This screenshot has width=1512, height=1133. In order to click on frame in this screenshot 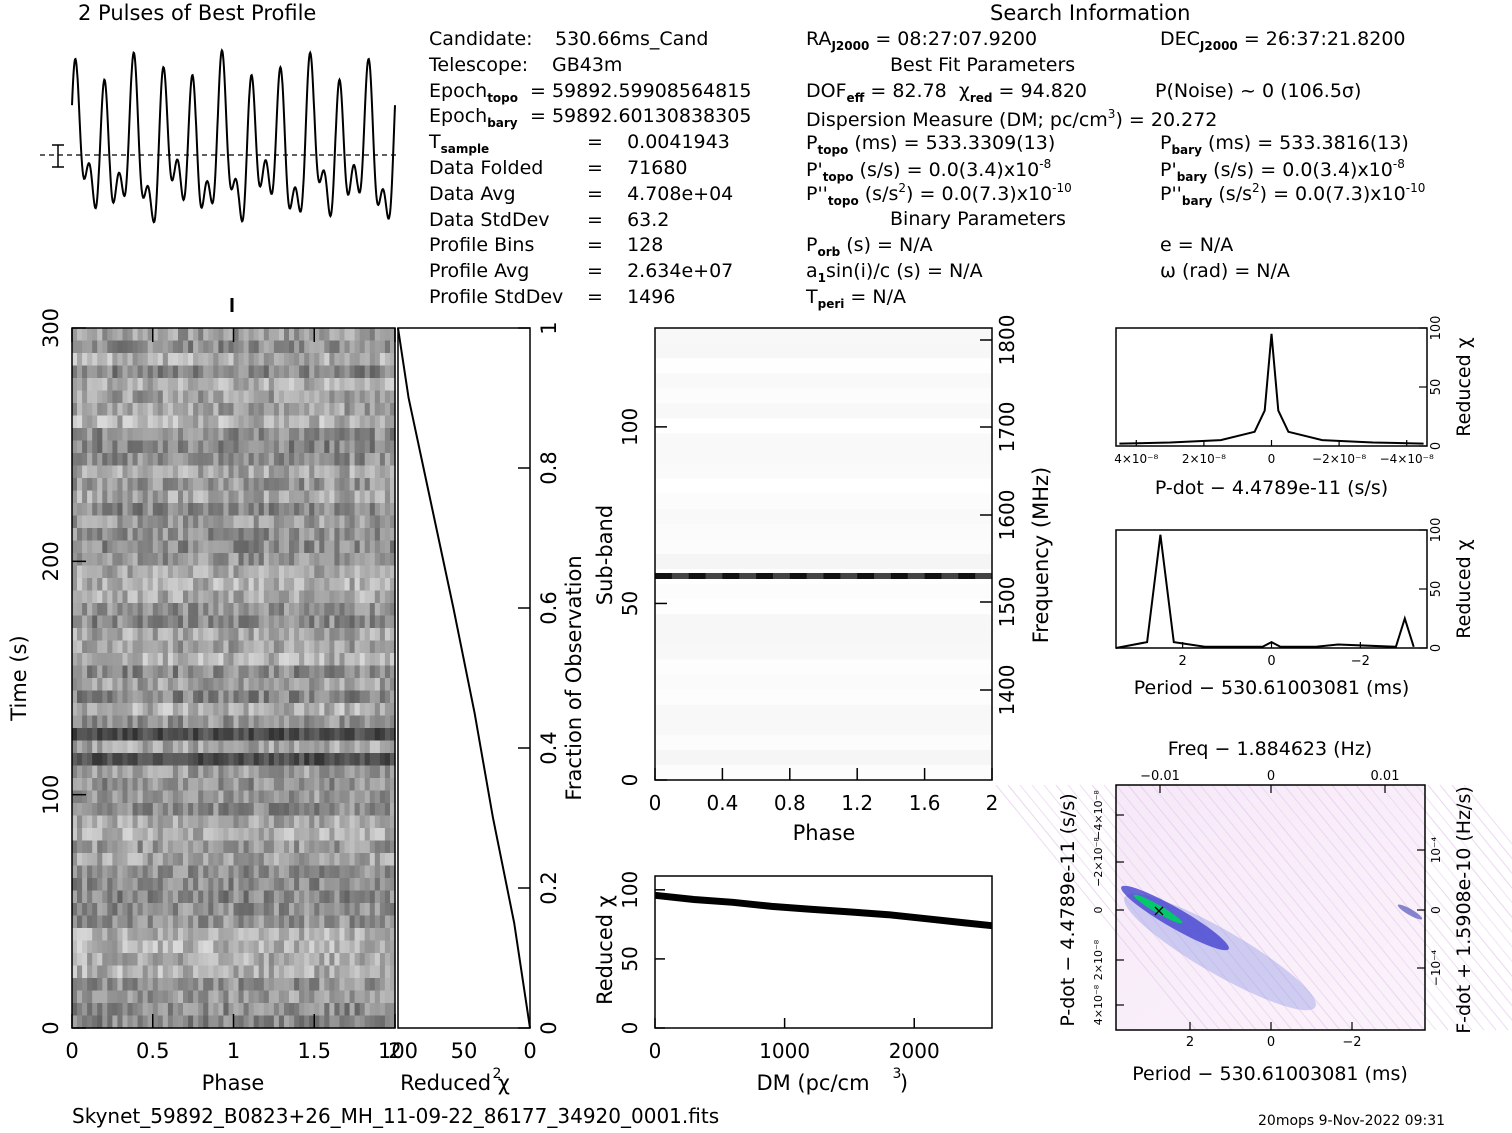, I will do `click(1271, 387)`.